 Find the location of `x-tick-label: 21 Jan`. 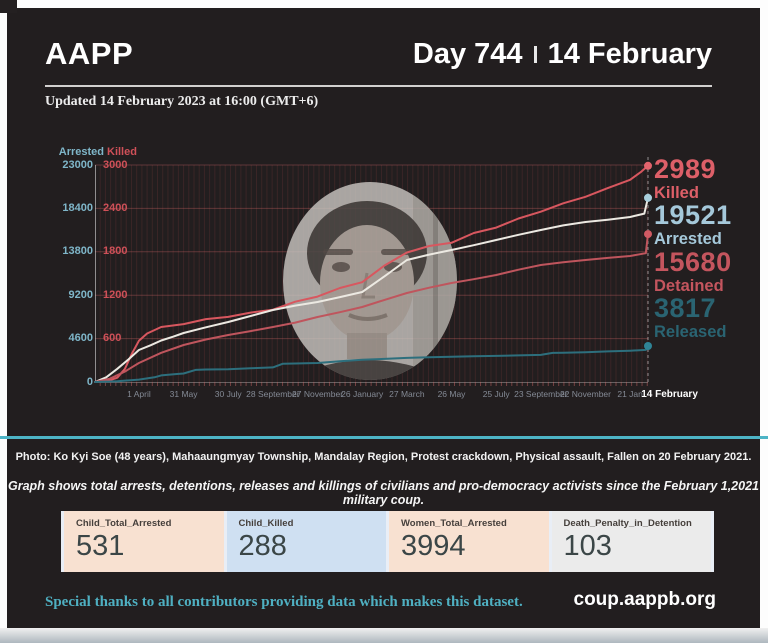

x-tick-label: 21 Jan is located at coordinates (630, 394).